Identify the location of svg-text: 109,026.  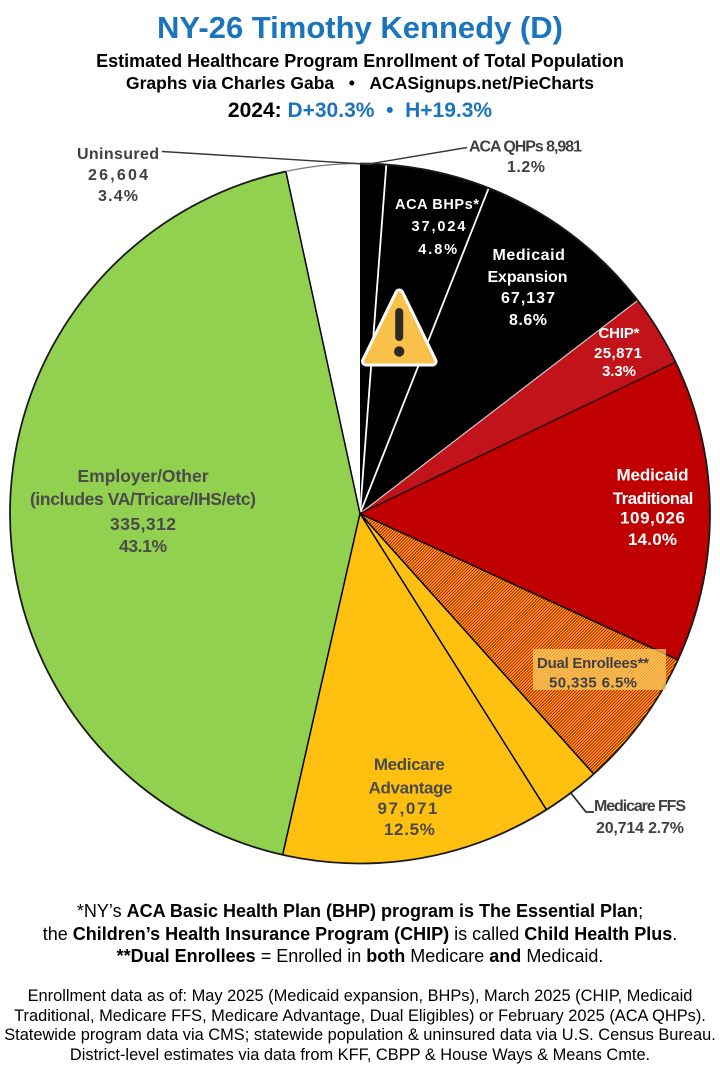
(652, 518).